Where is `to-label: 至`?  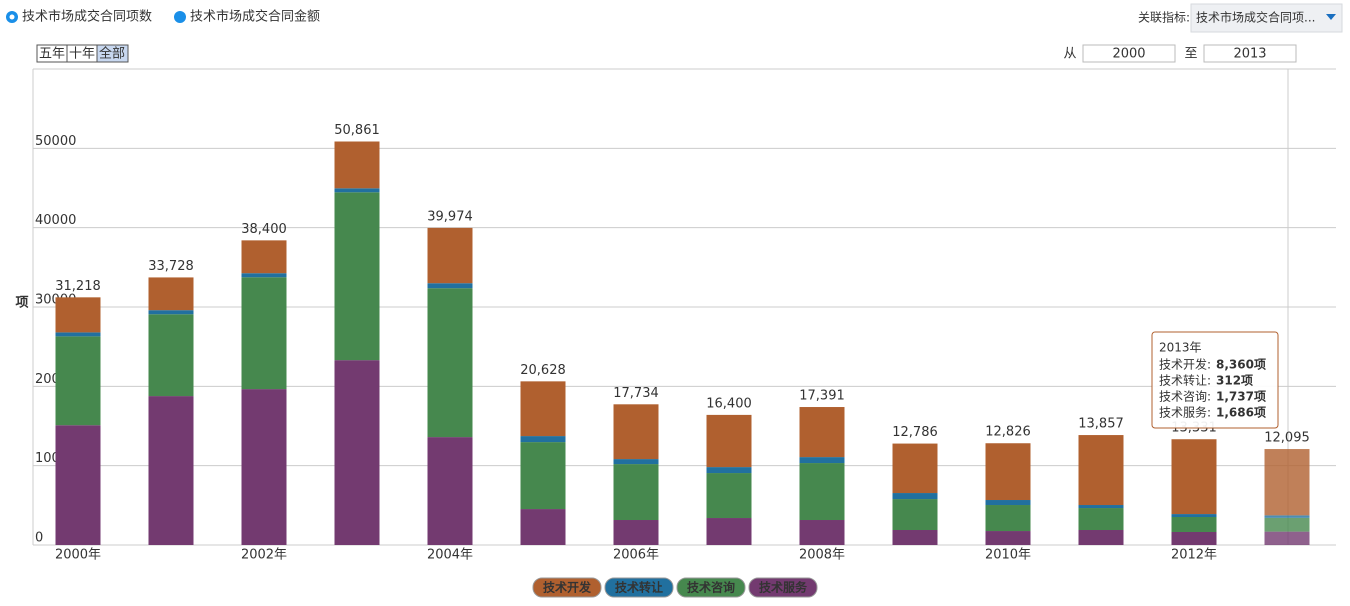
to-label: 至 is located at coordinates (1190, 54).